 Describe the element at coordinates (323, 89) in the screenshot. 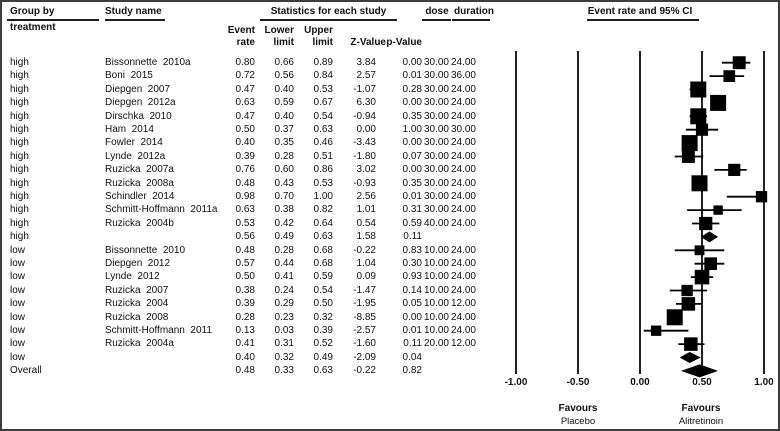

I see `cell-upper-limit: 0.53` at that location.